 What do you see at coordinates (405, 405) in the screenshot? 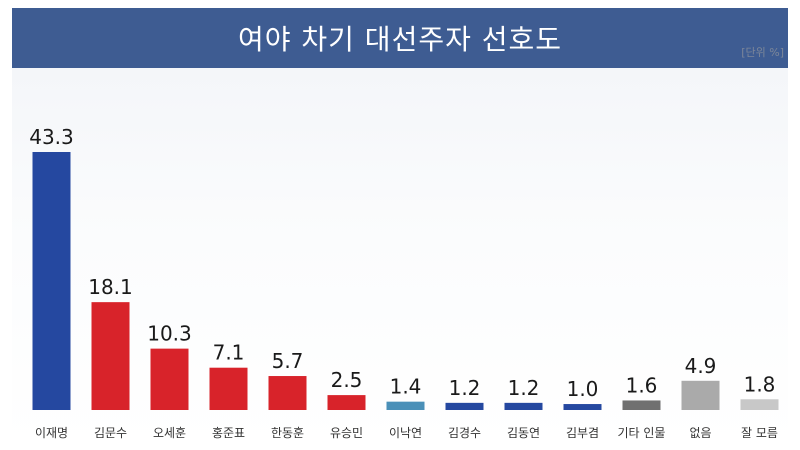
I see `bar-이낙연` at bounding box center [405, 405].